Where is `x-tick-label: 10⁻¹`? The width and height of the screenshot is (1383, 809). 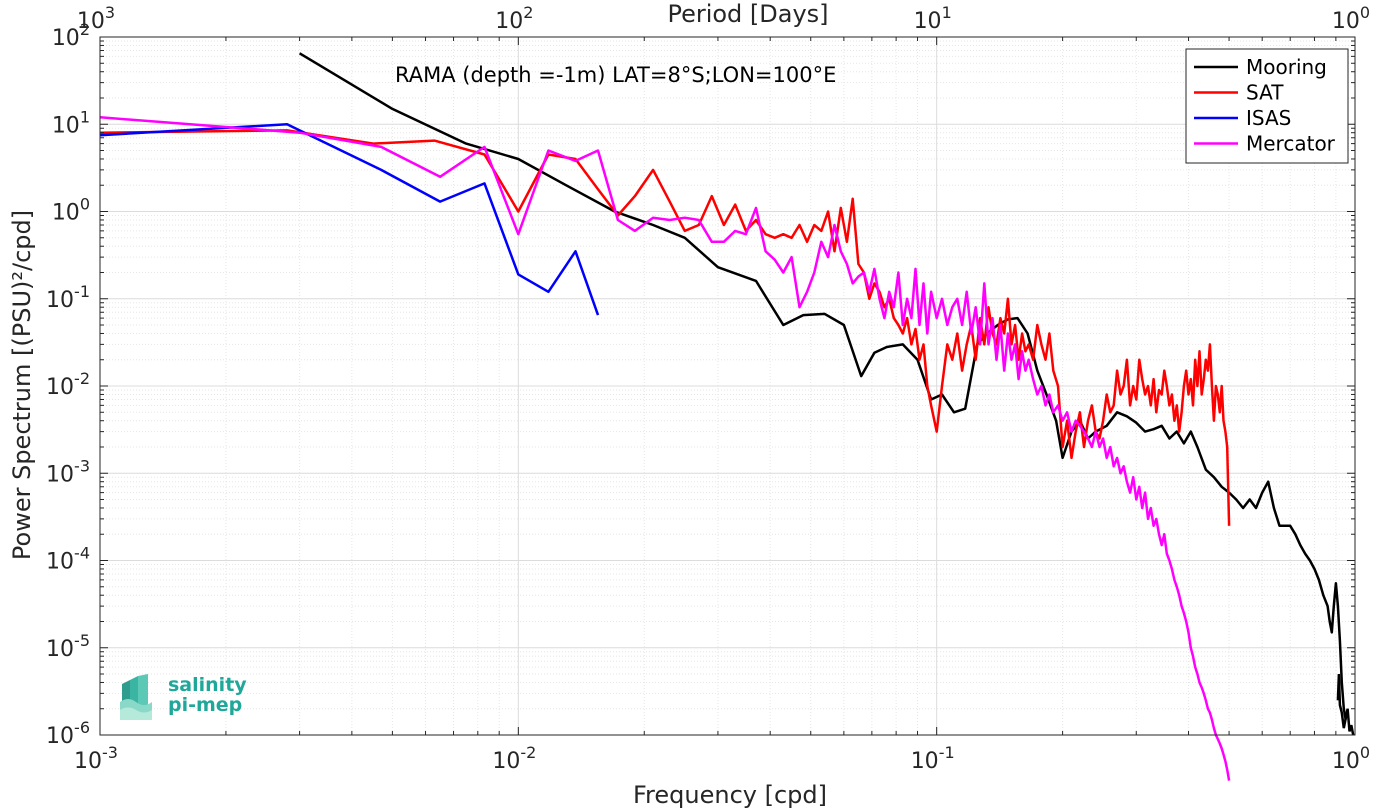 x-tick-label: 10⁻¹ is located at coordinates (933, 758).